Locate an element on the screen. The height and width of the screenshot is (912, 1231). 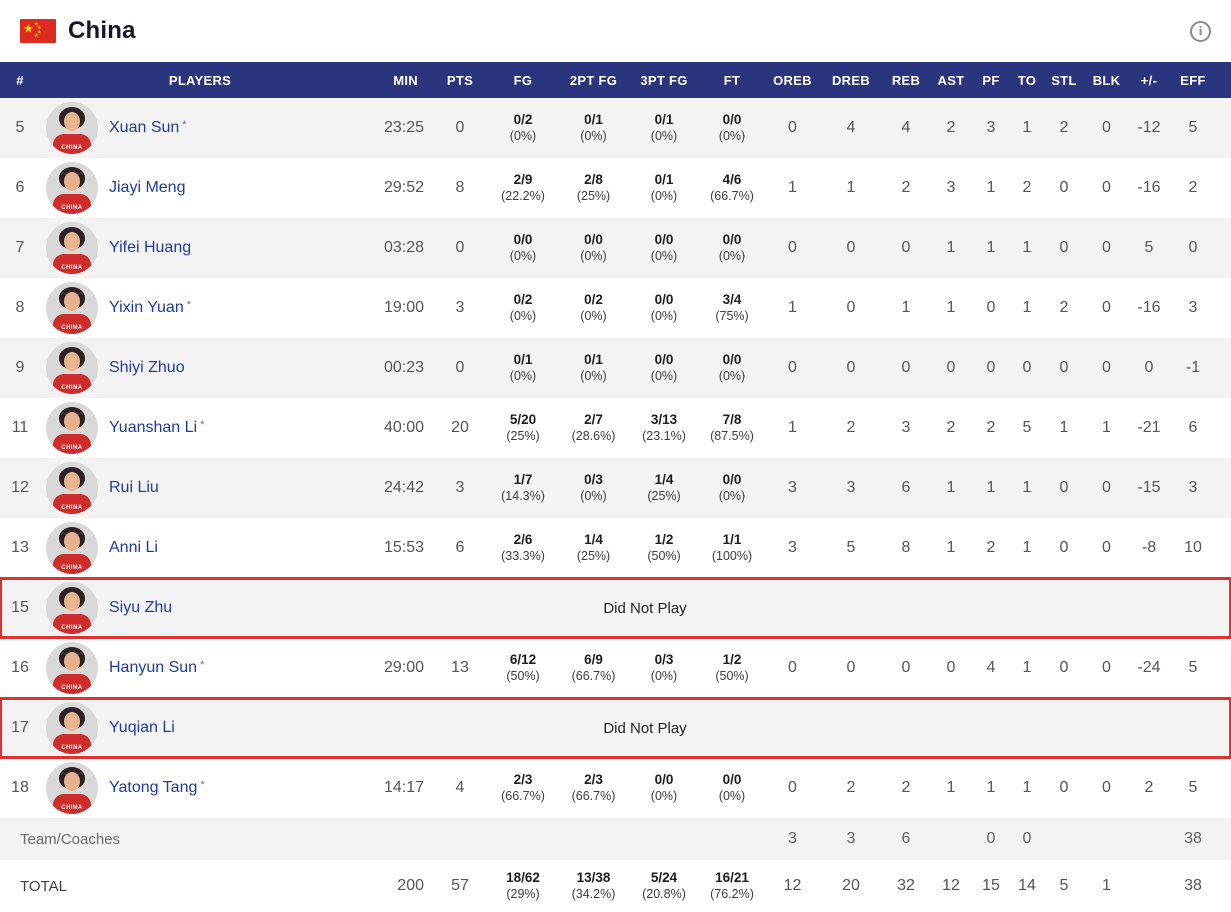
col-header-fg: FG is located at coordinates (523, 80).